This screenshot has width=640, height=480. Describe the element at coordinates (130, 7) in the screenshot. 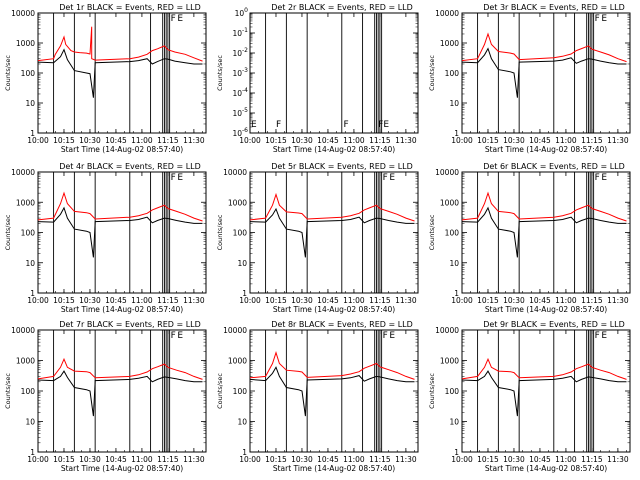

I see `panel-title: Det 1r BLACK = Events, RED = LLD` at that location.